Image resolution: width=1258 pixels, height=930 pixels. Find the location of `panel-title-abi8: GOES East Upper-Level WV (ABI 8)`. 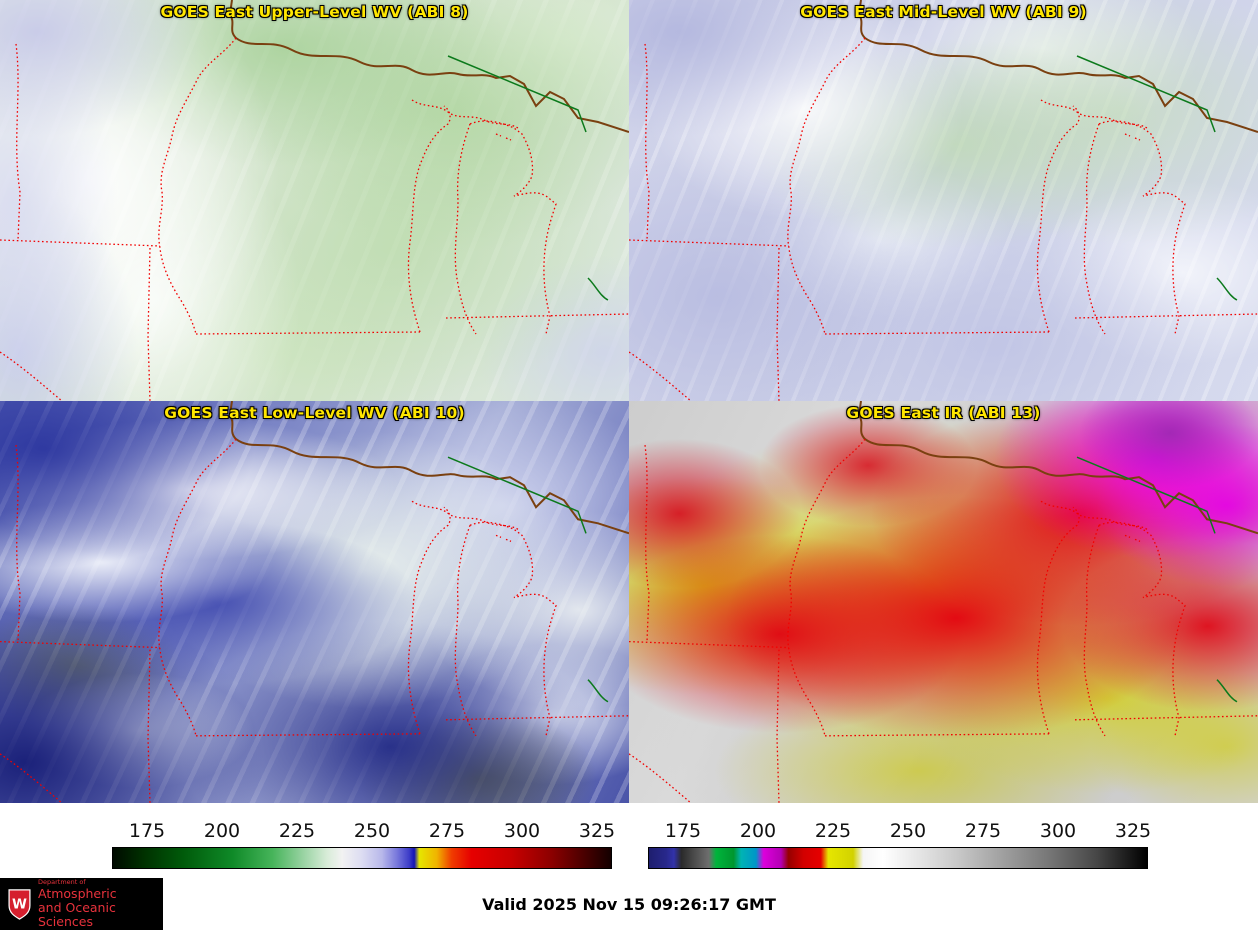

panel-title-abi8: GOES East Upper-Level WV (ABI 8) is located at coordinates (314, 12).